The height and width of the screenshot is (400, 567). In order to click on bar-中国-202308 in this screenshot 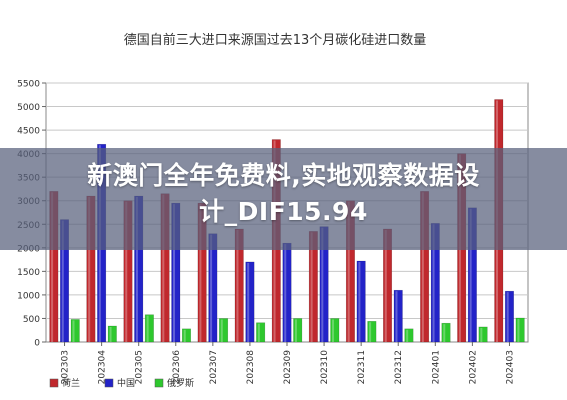, I will do `click(250, 302)`.